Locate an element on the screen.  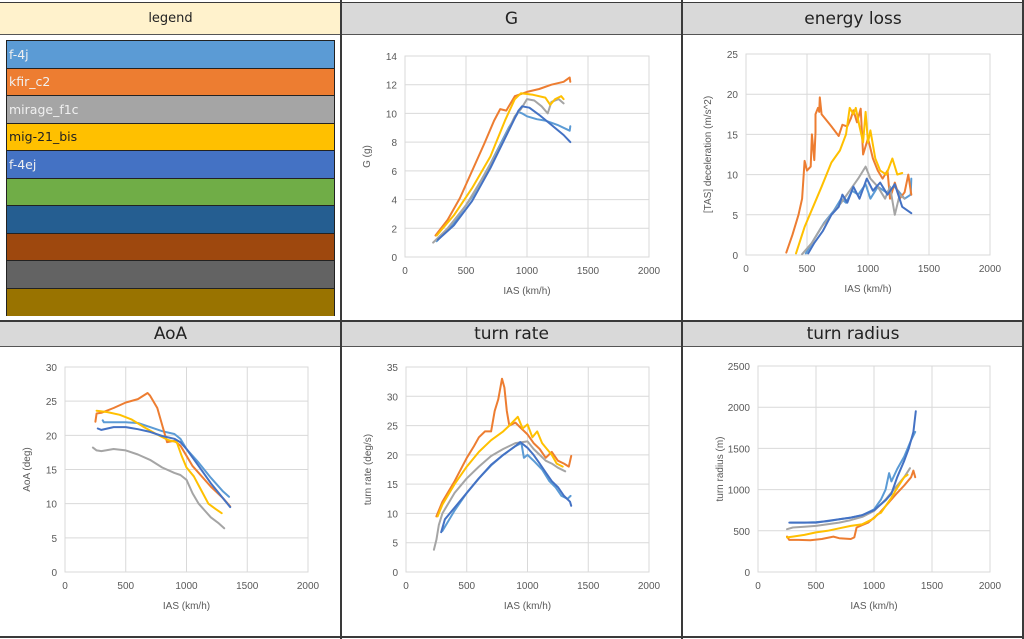
legend-item-label: mirage_f1c is located at coordinates (44, 109).